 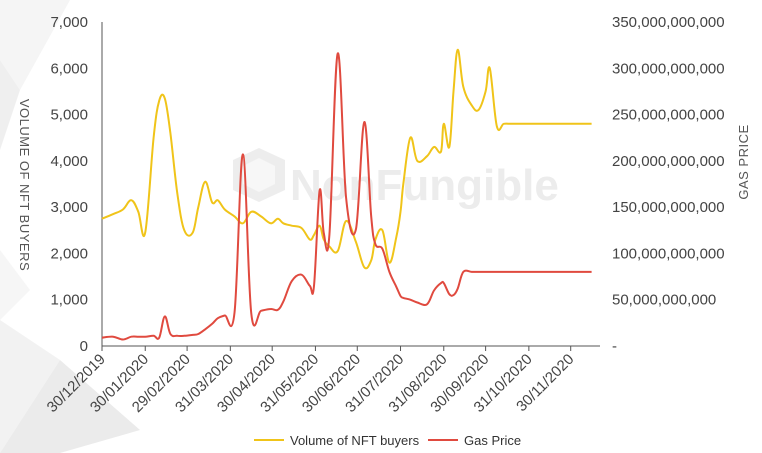 What do you see at coordinates (668, 68) in the screenshot?
I see `right-tick-label: 300,000,000,000` at bounding box center [668, 68].